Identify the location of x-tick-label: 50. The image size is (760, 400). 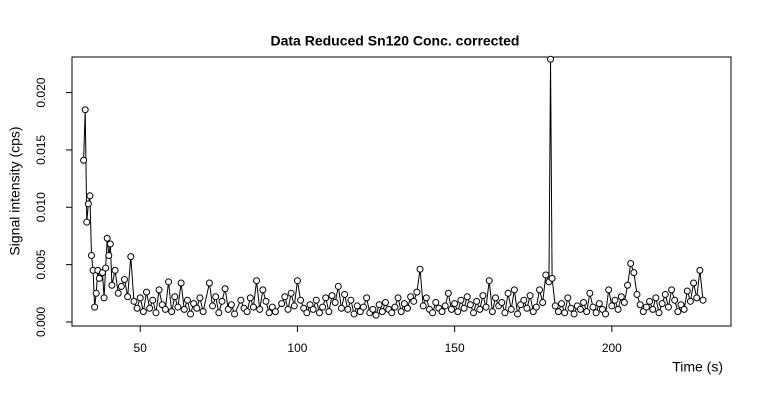
(141, 348).